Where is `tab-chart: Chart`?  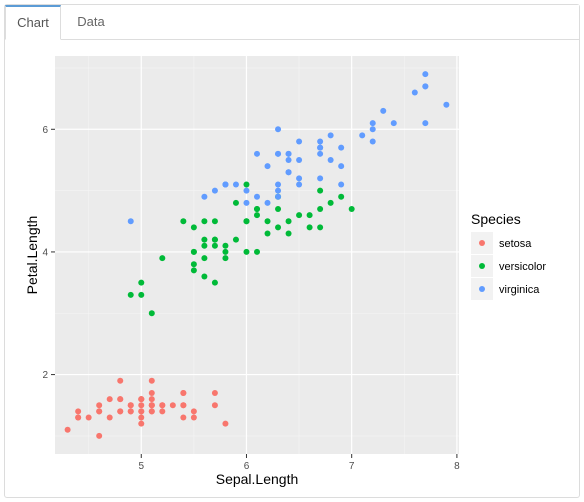
tab-chart: Chart is located at coordinates (33, 22).